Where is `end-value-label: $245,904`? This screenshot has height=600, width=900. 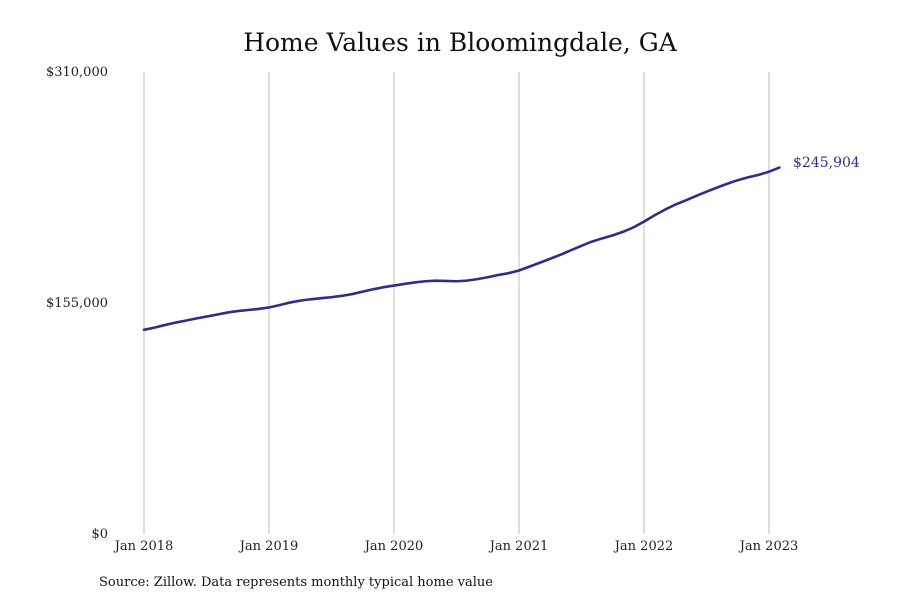 end-value-label: $245,904 is located at coordinates (826, 163).